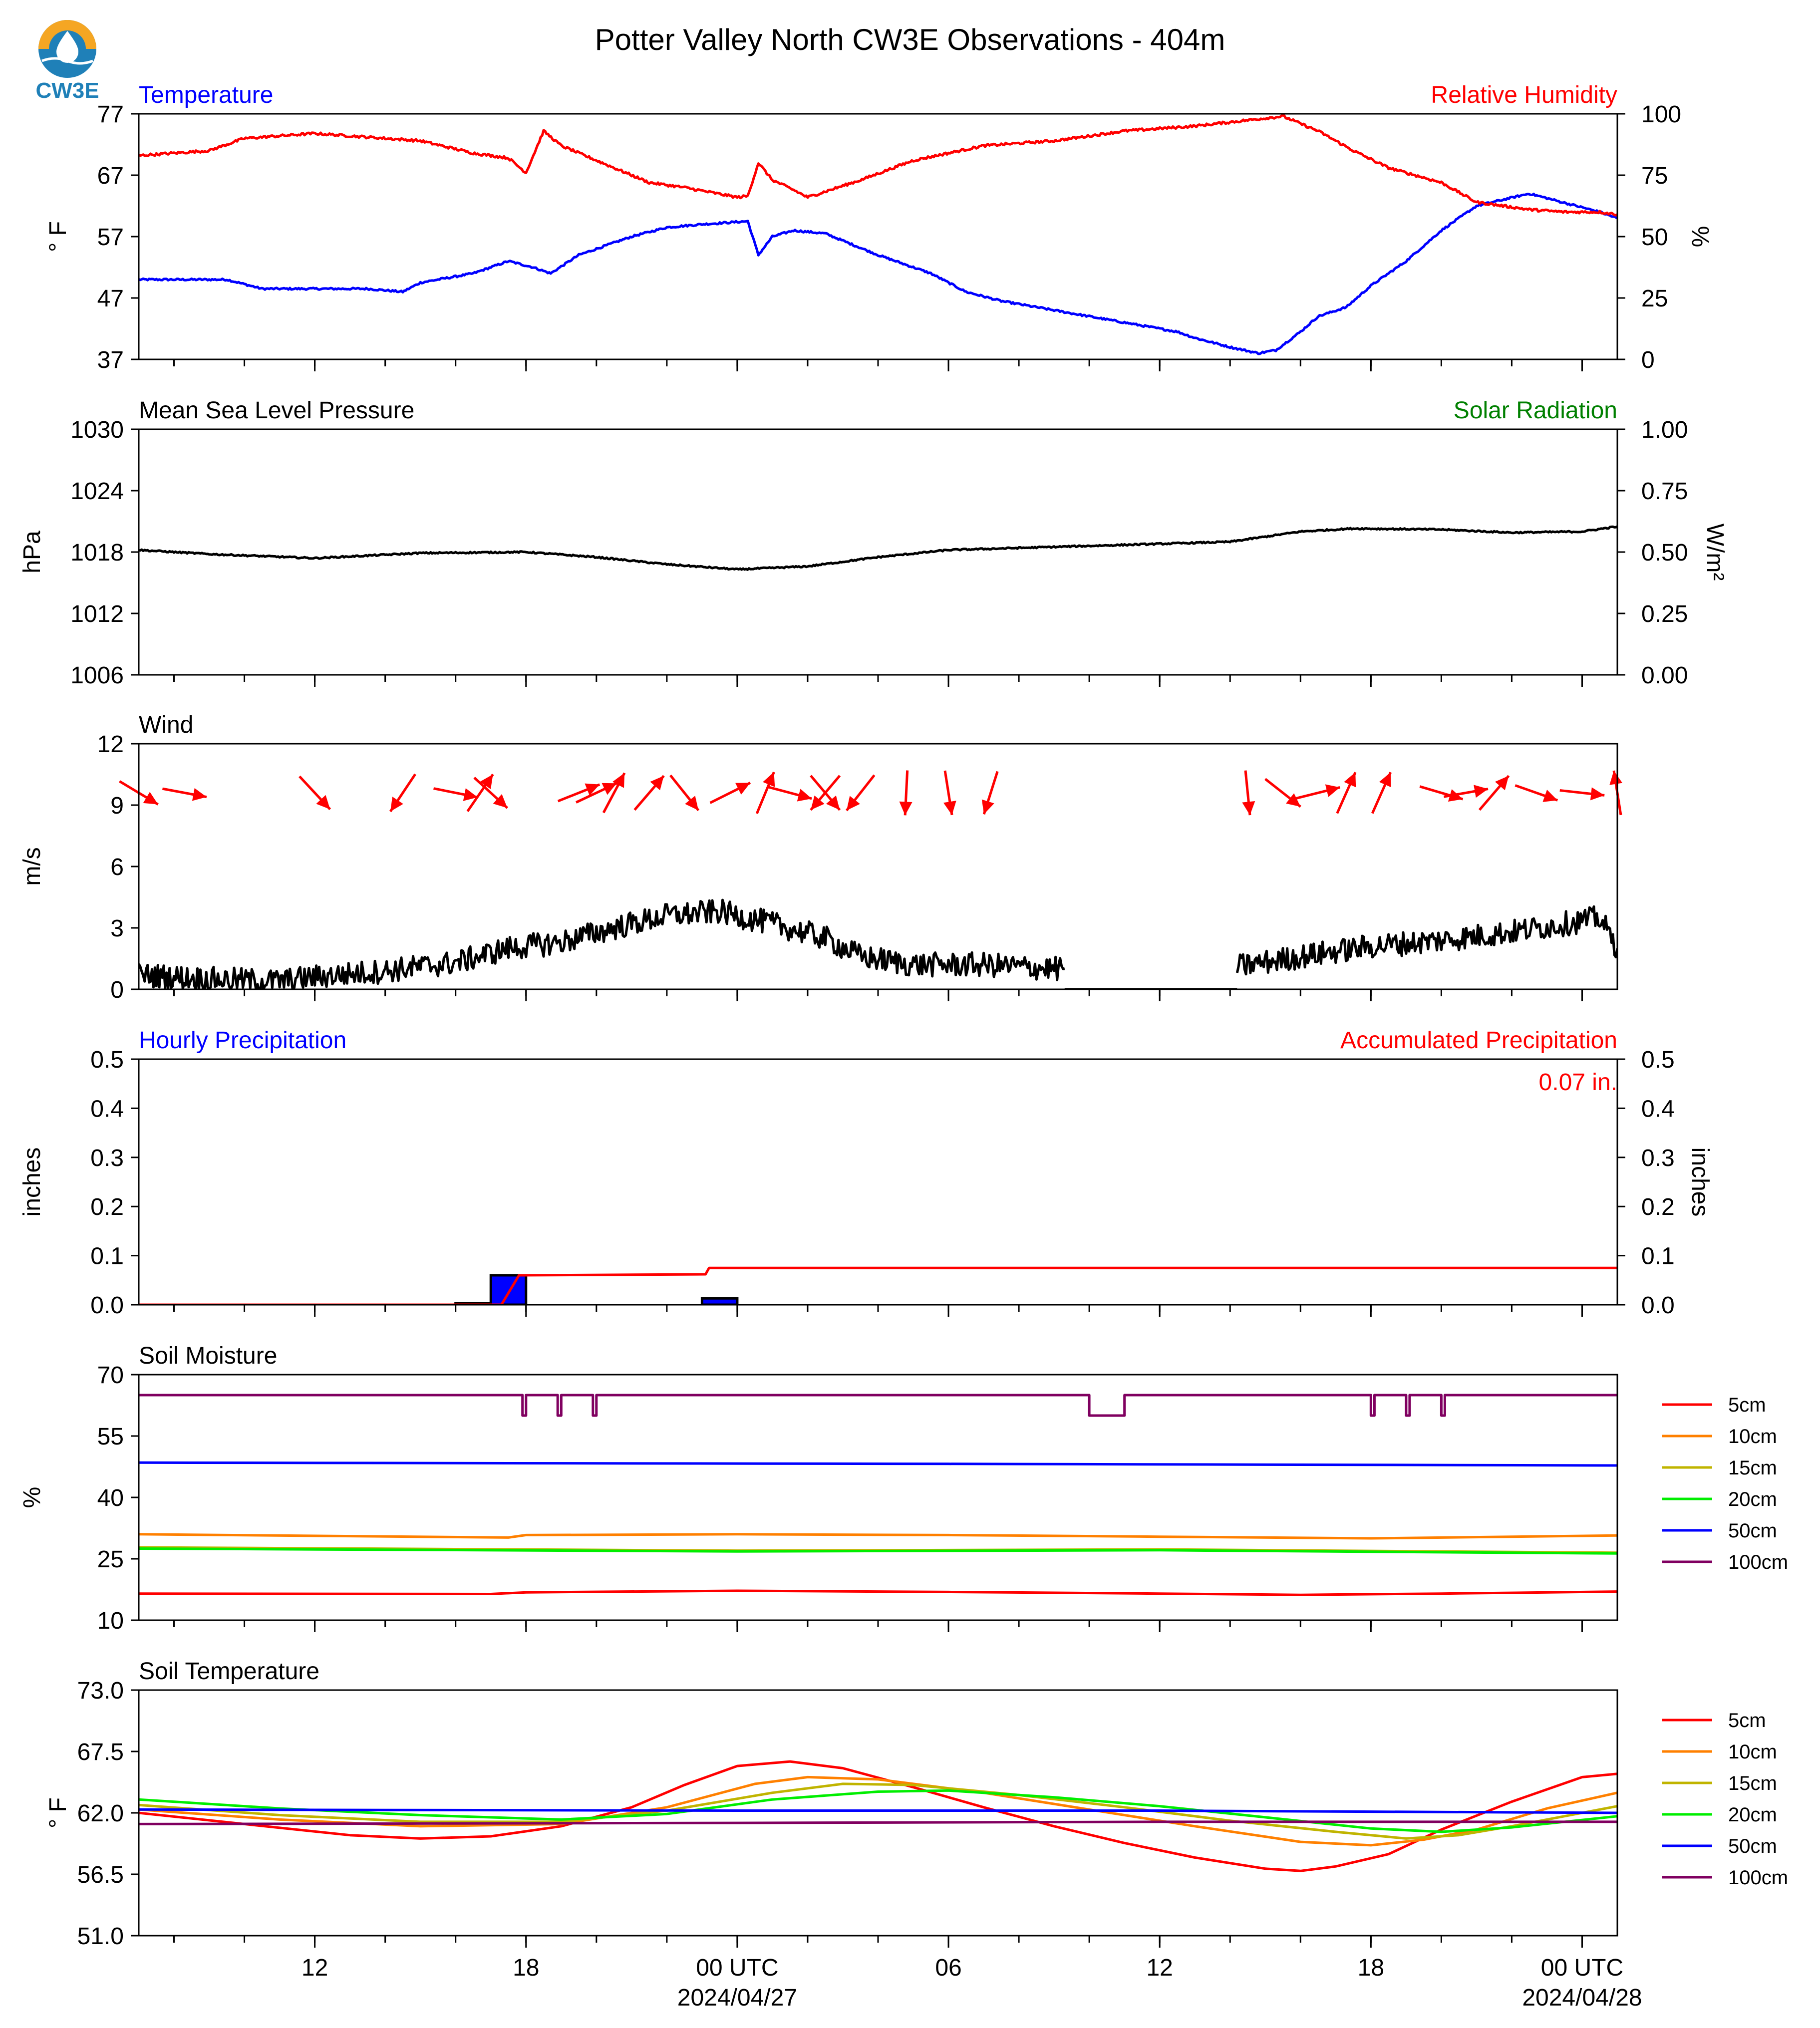 The height and width of the screenshot is (2028, 1820). I want to click on y-tick-label-right: 0.3, so click(1658, 1158).